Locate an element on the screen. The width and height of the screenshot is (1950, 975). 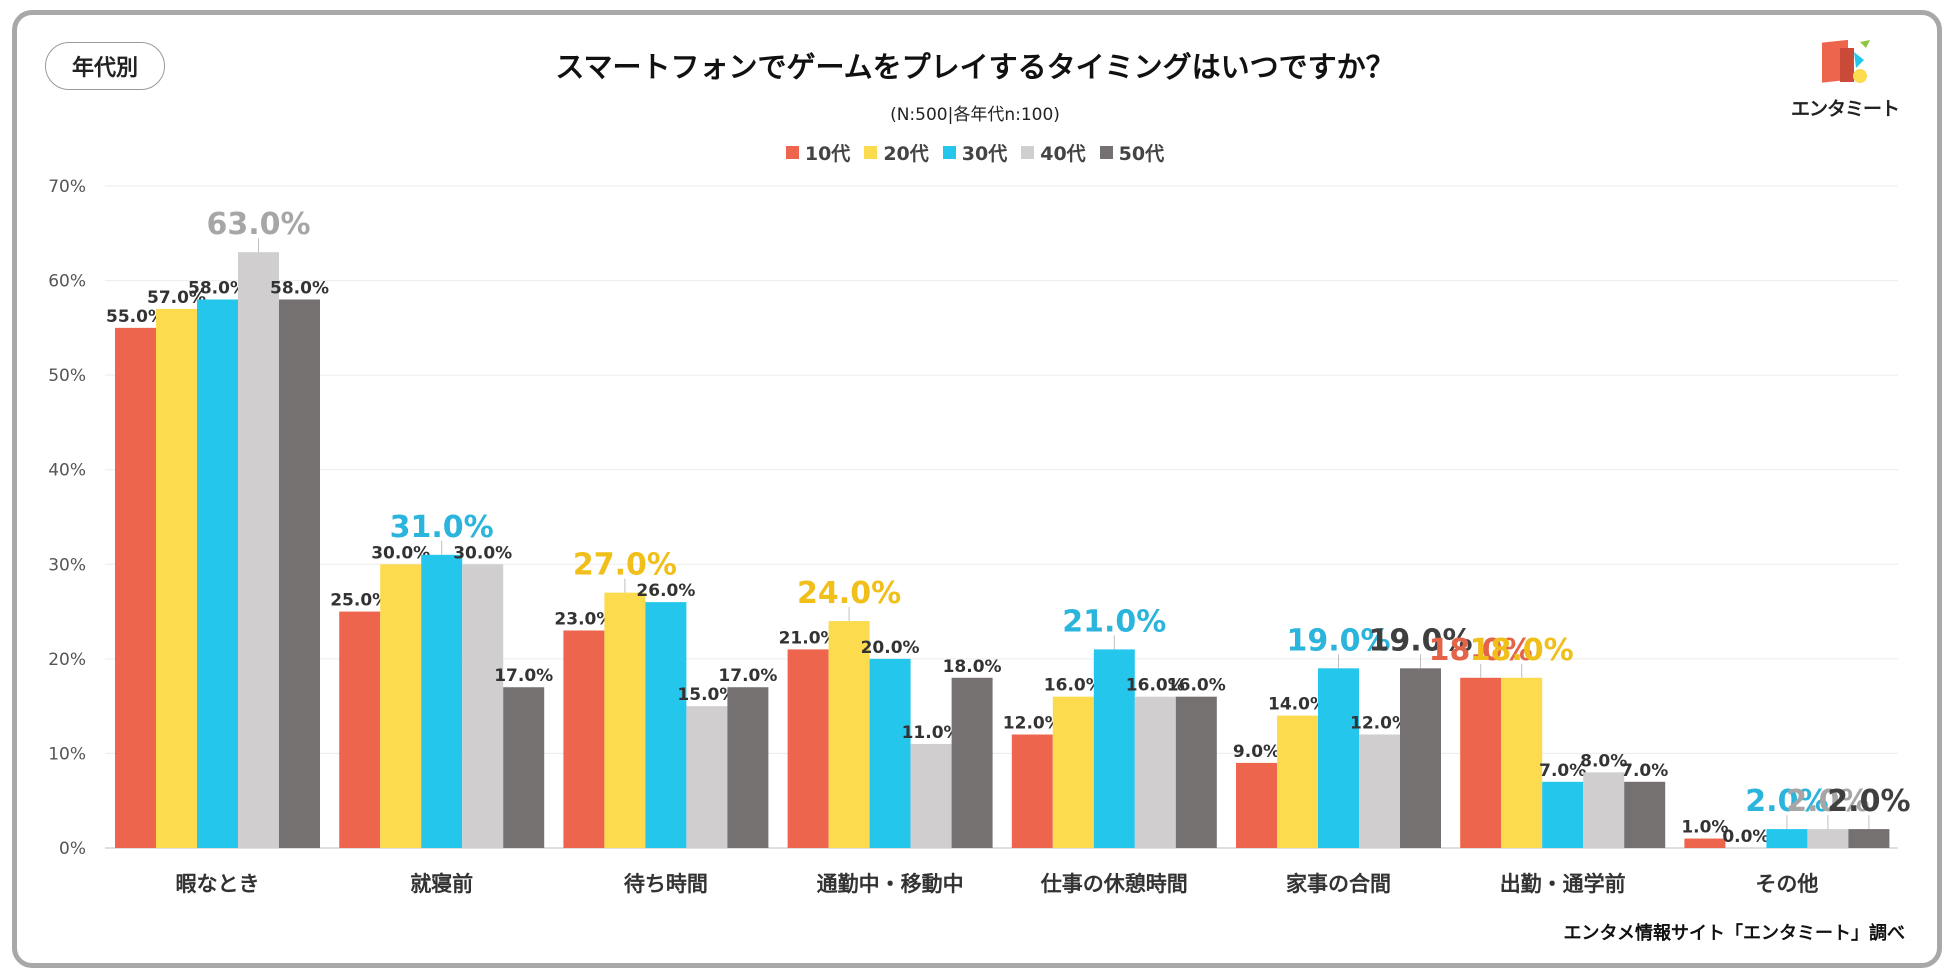
legend-label: 40代 is located at coordinates (1063, 154).